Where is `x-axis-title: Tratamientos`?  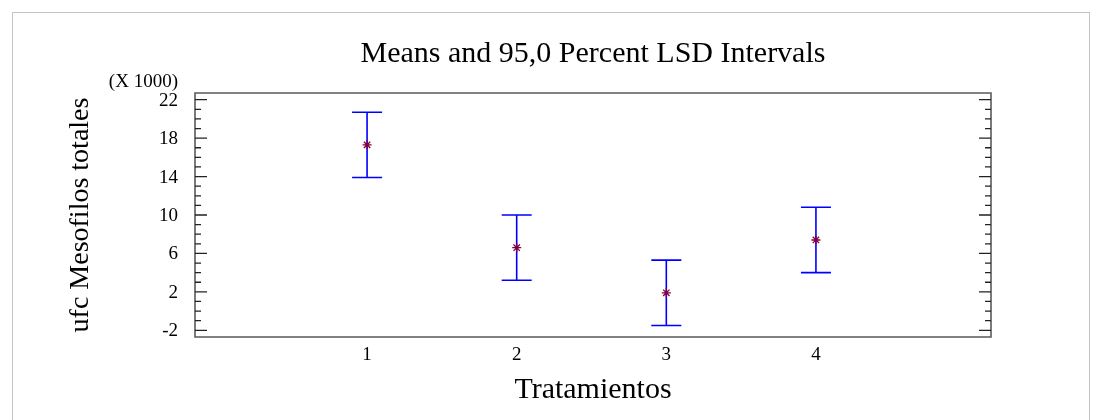 x-axis-title: Tratamientos is located at coordinates (593, 387).